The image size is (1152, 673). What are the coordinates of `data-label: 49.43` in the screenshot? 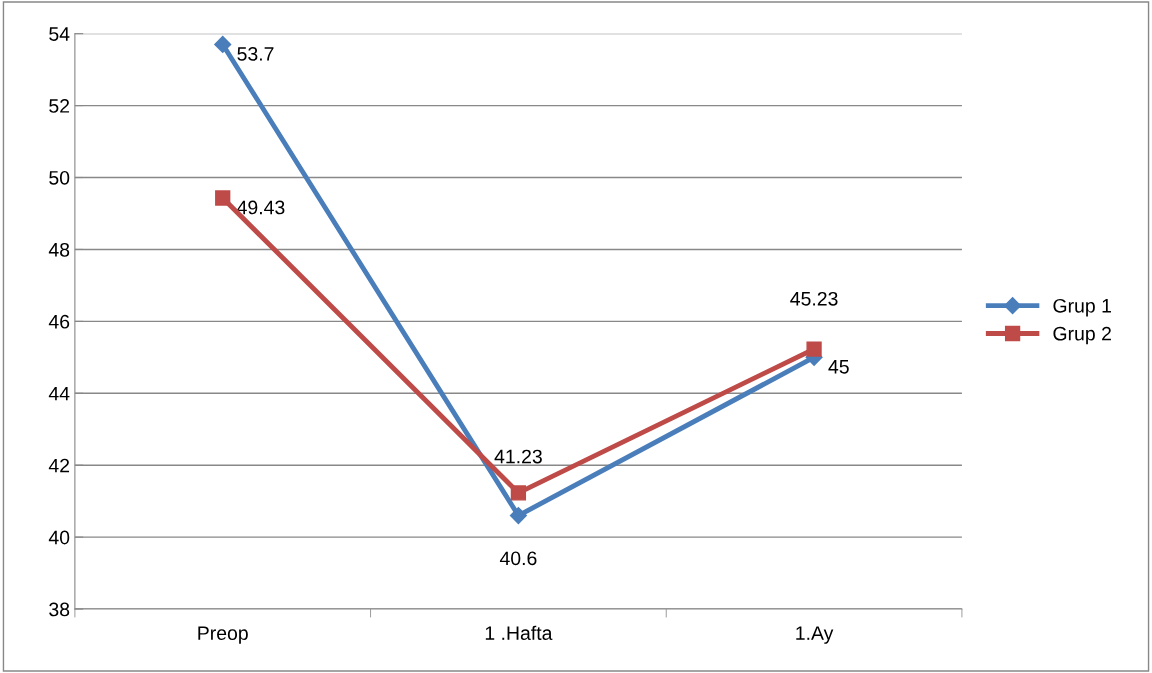 It's located at (261, 207).